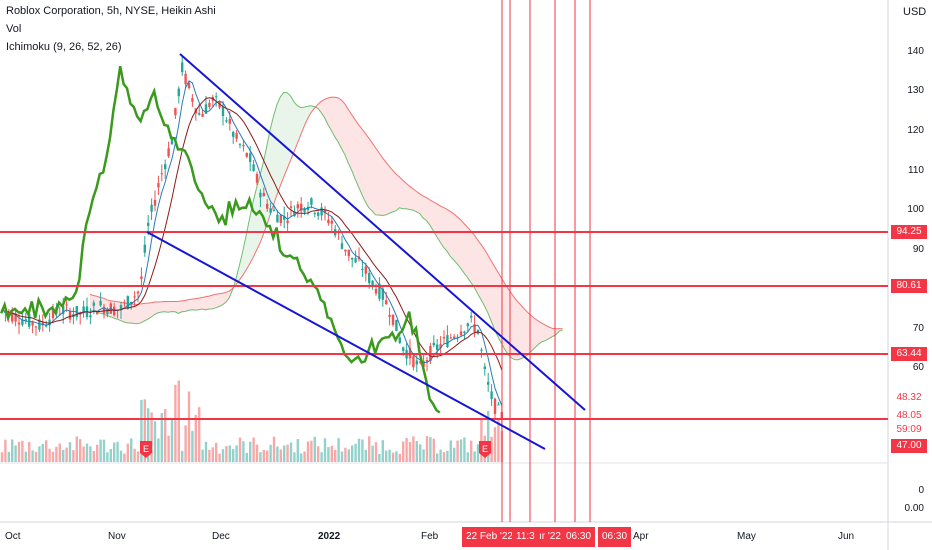 The height and width of the screenshot is (550, 932). What do you see at coordinates (430, 536) in the screenshot?
I see `x-tick-feb: Feb` at bounding box center [430, 536].